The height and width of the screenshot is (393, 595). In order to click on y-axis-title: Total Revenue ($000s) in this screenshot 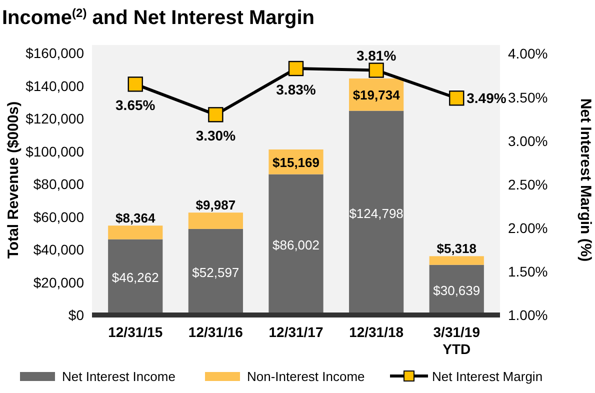, I will do `click(13, 180)`.